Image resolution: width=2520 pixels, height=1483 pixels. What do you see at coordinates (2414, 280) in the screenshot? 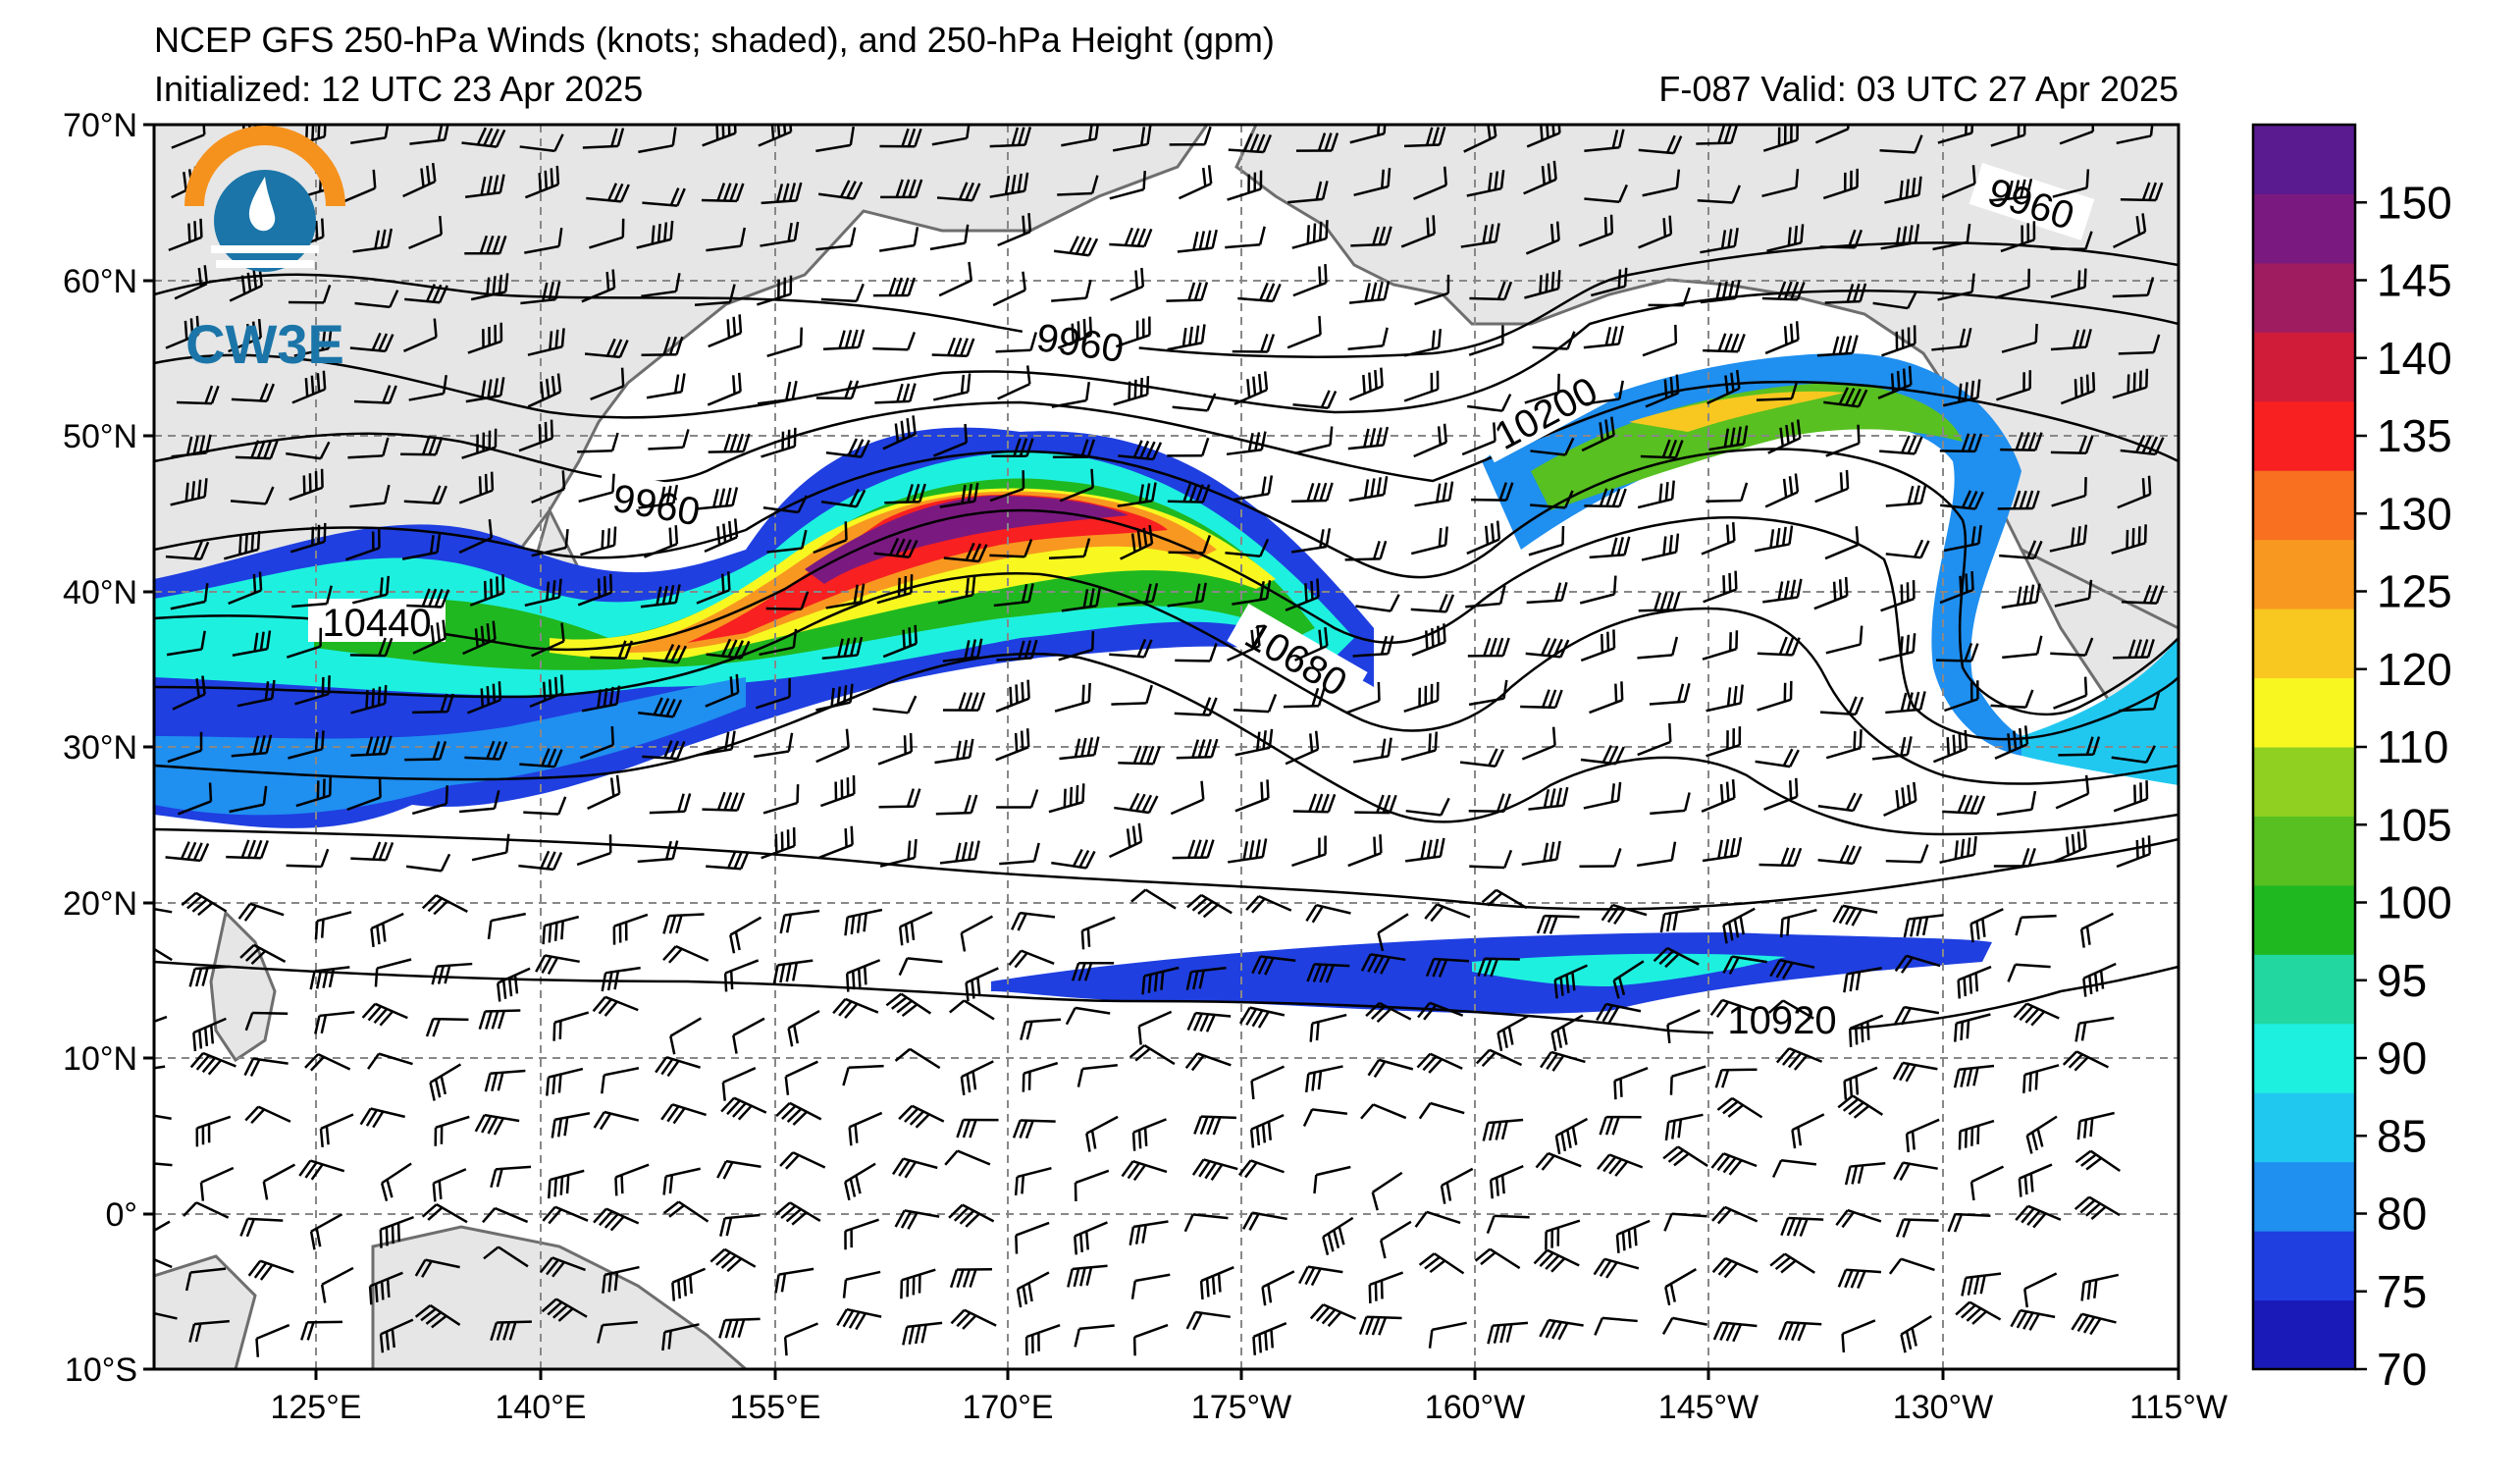
I see `colorbar-tick-label: 145` at bounding box center [2414, 280].